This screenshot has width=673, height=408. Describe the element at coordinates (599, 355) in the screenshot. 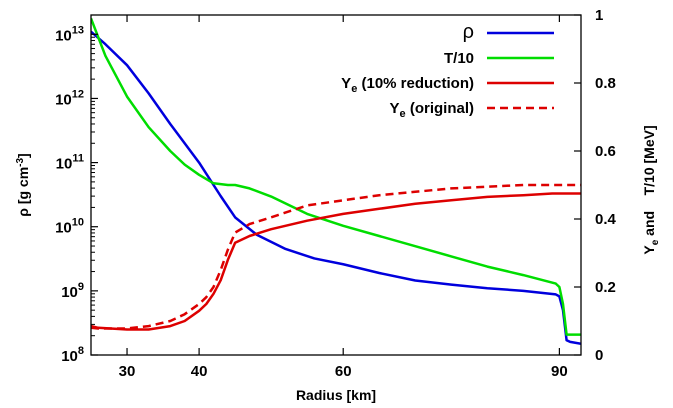

I see `y-right-tick-label: 0` at that location.